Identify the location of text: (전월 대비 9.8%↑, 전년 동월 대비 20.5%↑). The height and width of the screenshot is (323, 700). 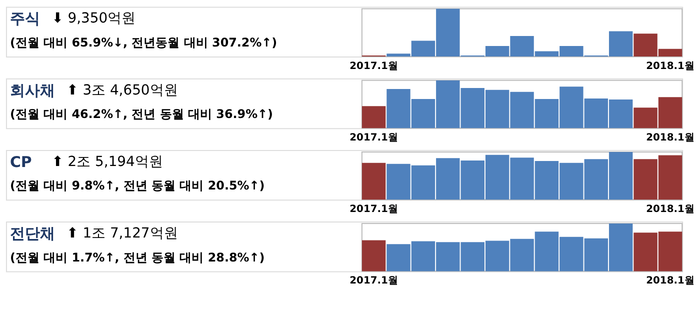
(137, 185).